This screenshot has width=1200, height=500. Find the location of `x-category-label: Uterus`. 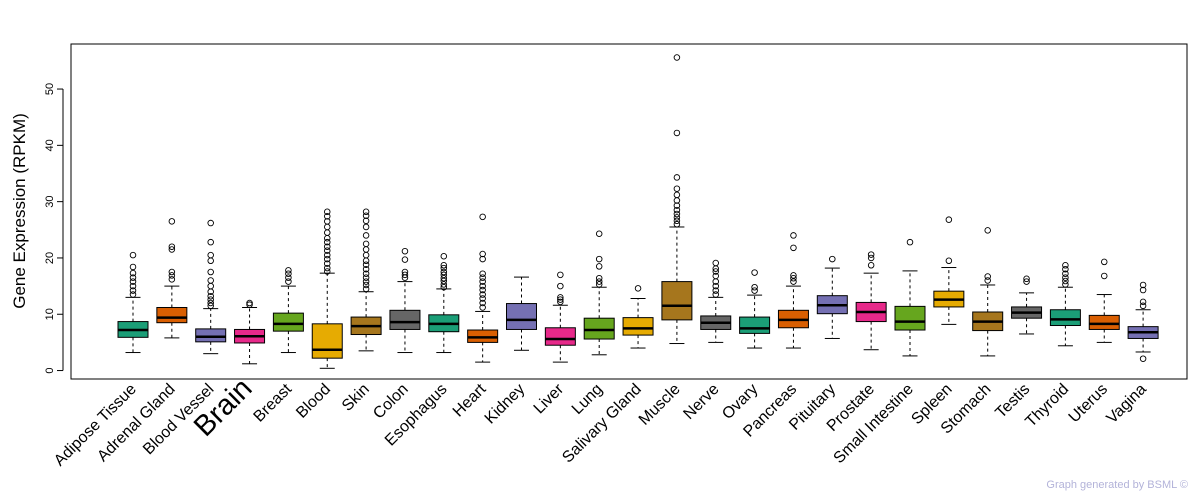

x-category-label: Uterus is located at coordinates (1088, 403).